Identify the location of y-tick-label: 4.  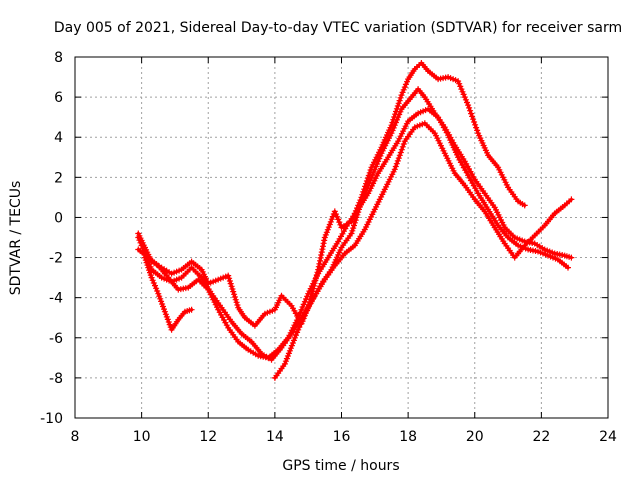
(58, 138).